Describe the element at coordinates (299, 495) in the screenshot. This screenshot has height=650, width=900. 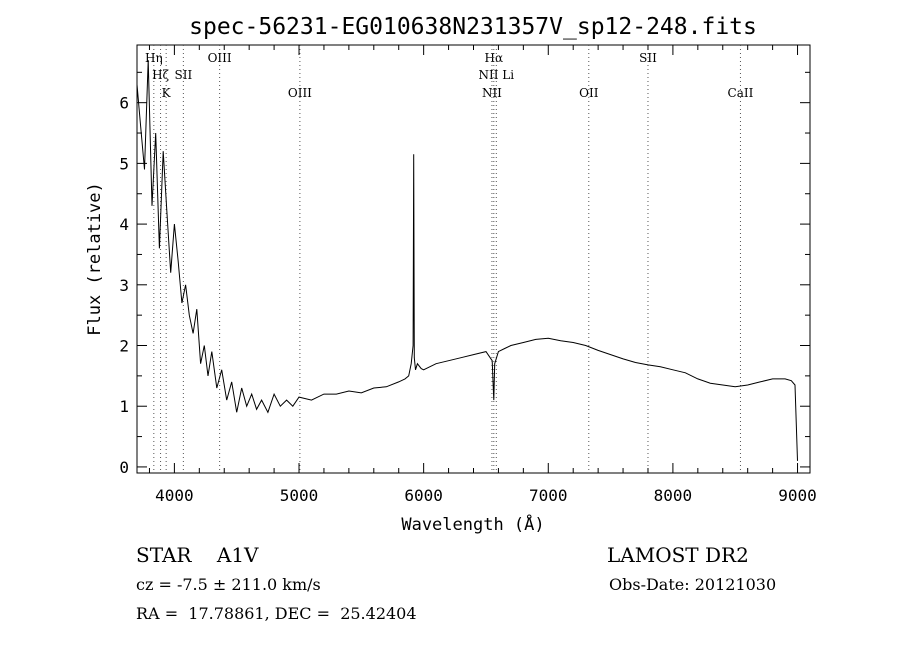
I see `x-tick-label: 5000` at that location.